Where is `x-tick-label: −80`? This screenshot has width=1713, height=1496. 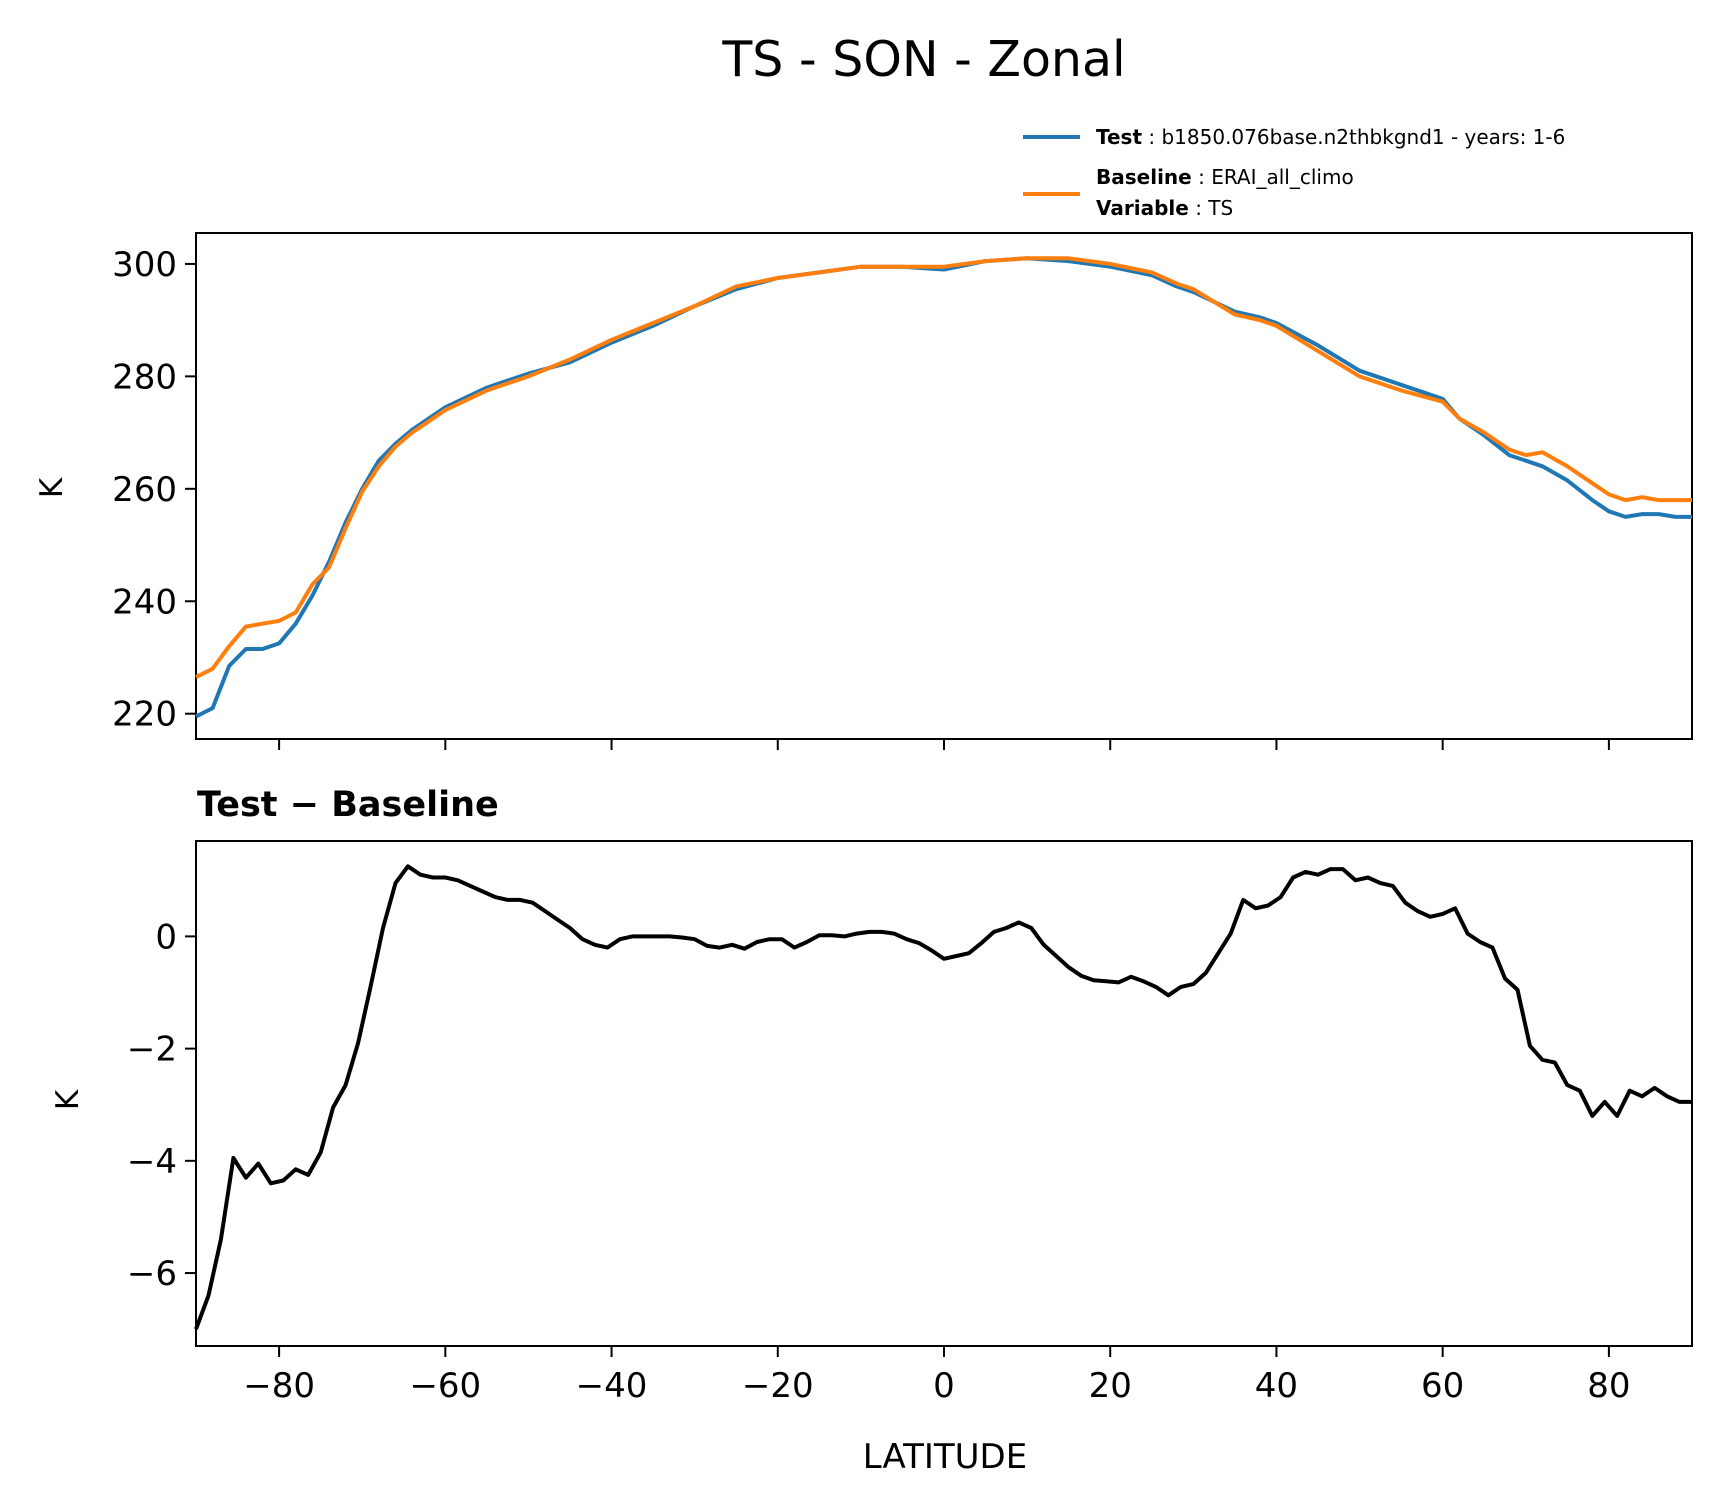 x-tick-label: −80 is located at coordinates (279, 1386).